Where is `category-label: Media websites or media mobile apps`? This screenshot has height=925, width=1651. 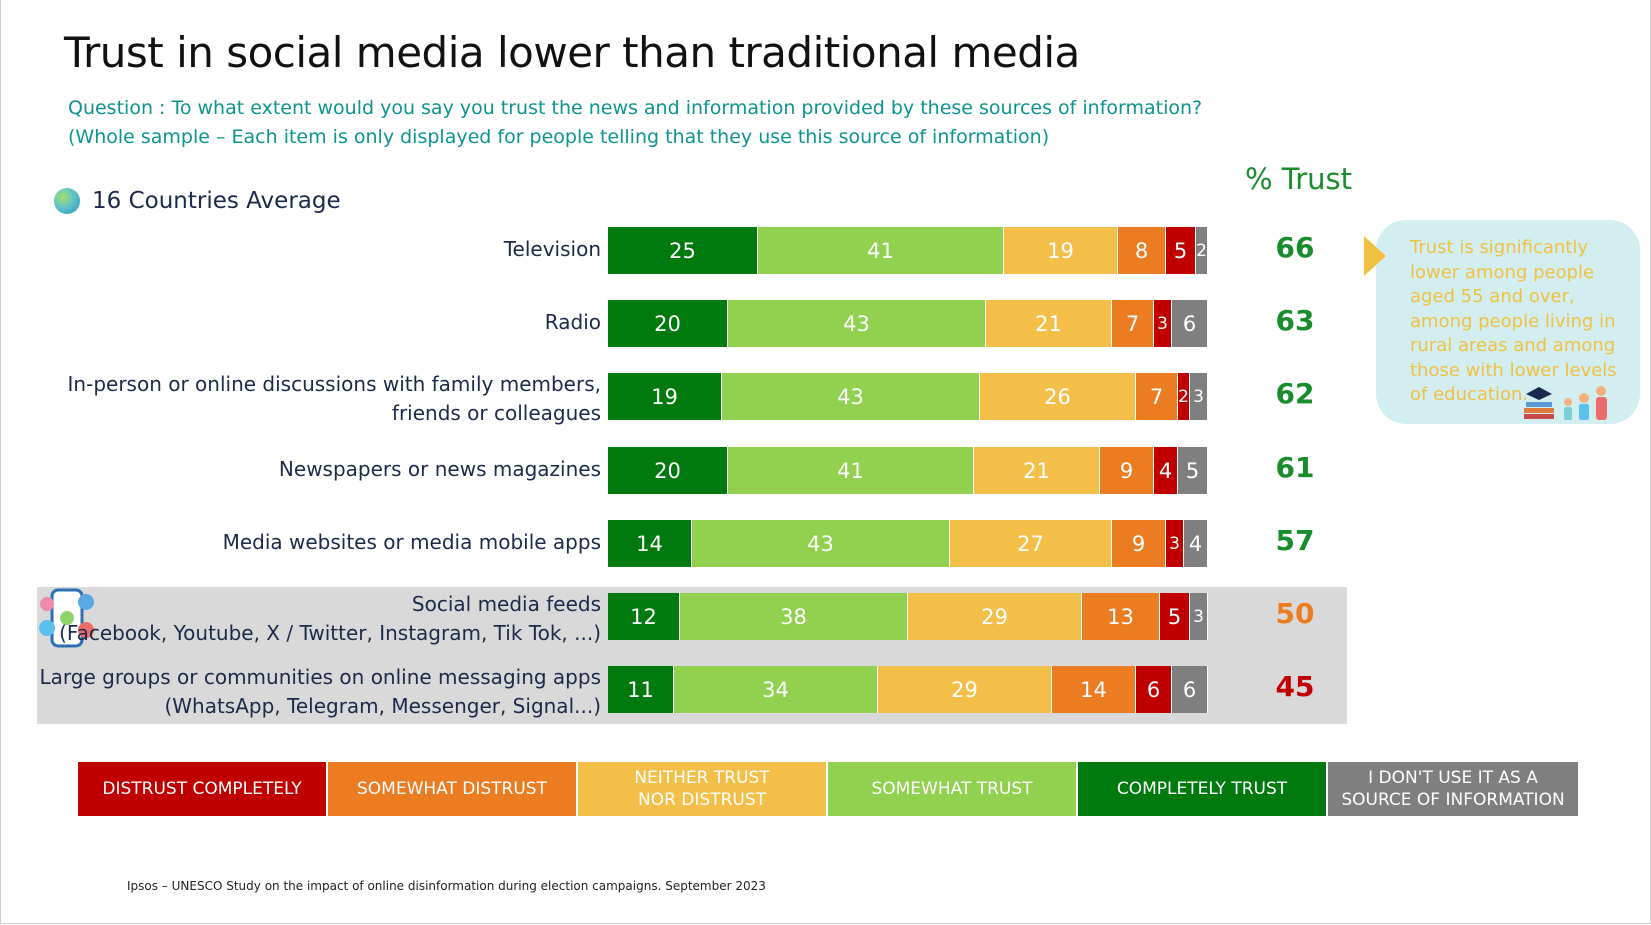 category-label: Media websites or media mobile apps is located at coordinates (412, 542).